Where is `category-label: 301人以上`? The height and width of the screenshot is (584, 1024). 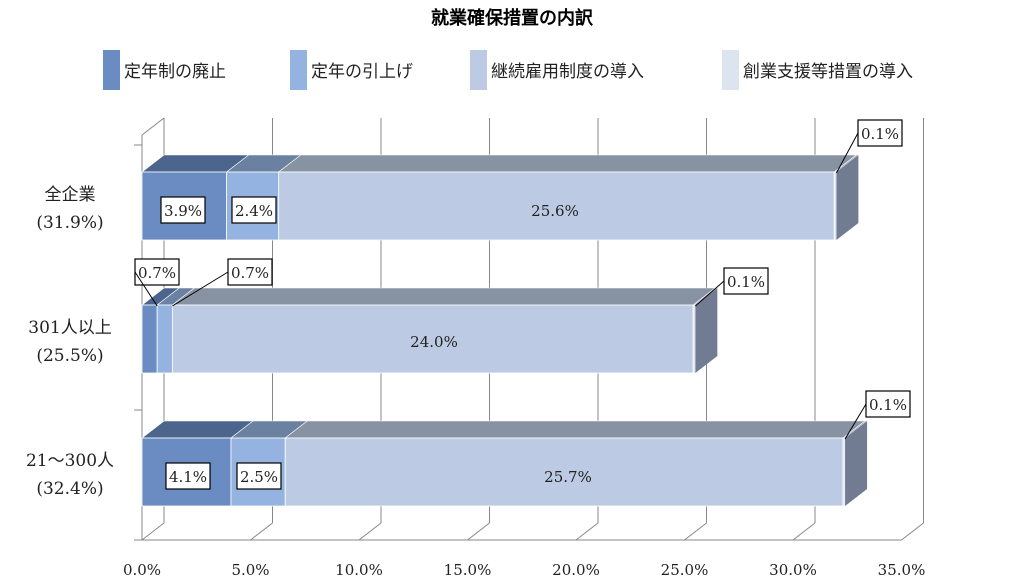 category-label: 301人以上 is located at coordinates (69, 328).